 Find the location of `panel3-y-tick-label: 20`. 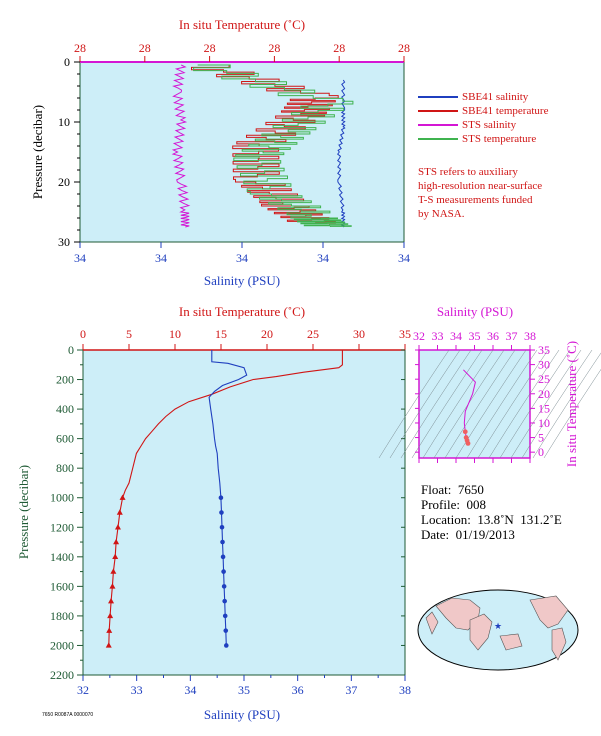

panel3-y-tick-label: 20 is located at coordinates (544, 394).